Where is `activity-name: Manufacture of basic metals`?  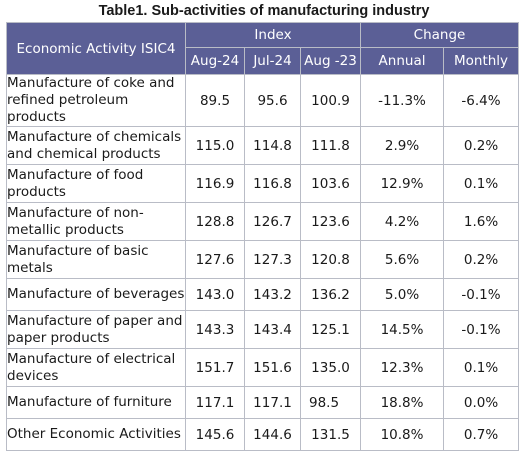
activity-name: Manufacture of basic metals is located at coordinates (96, 259).